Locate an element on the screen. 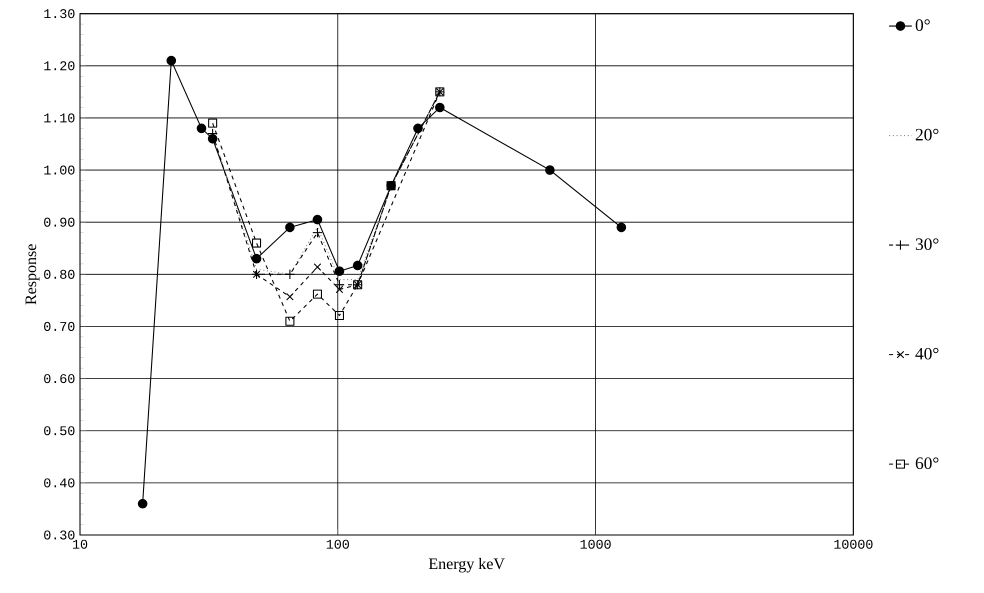 The height and width of the screenshot is (593, 984). y-tick-label: 1.00 is located at coordinates (59, 170).